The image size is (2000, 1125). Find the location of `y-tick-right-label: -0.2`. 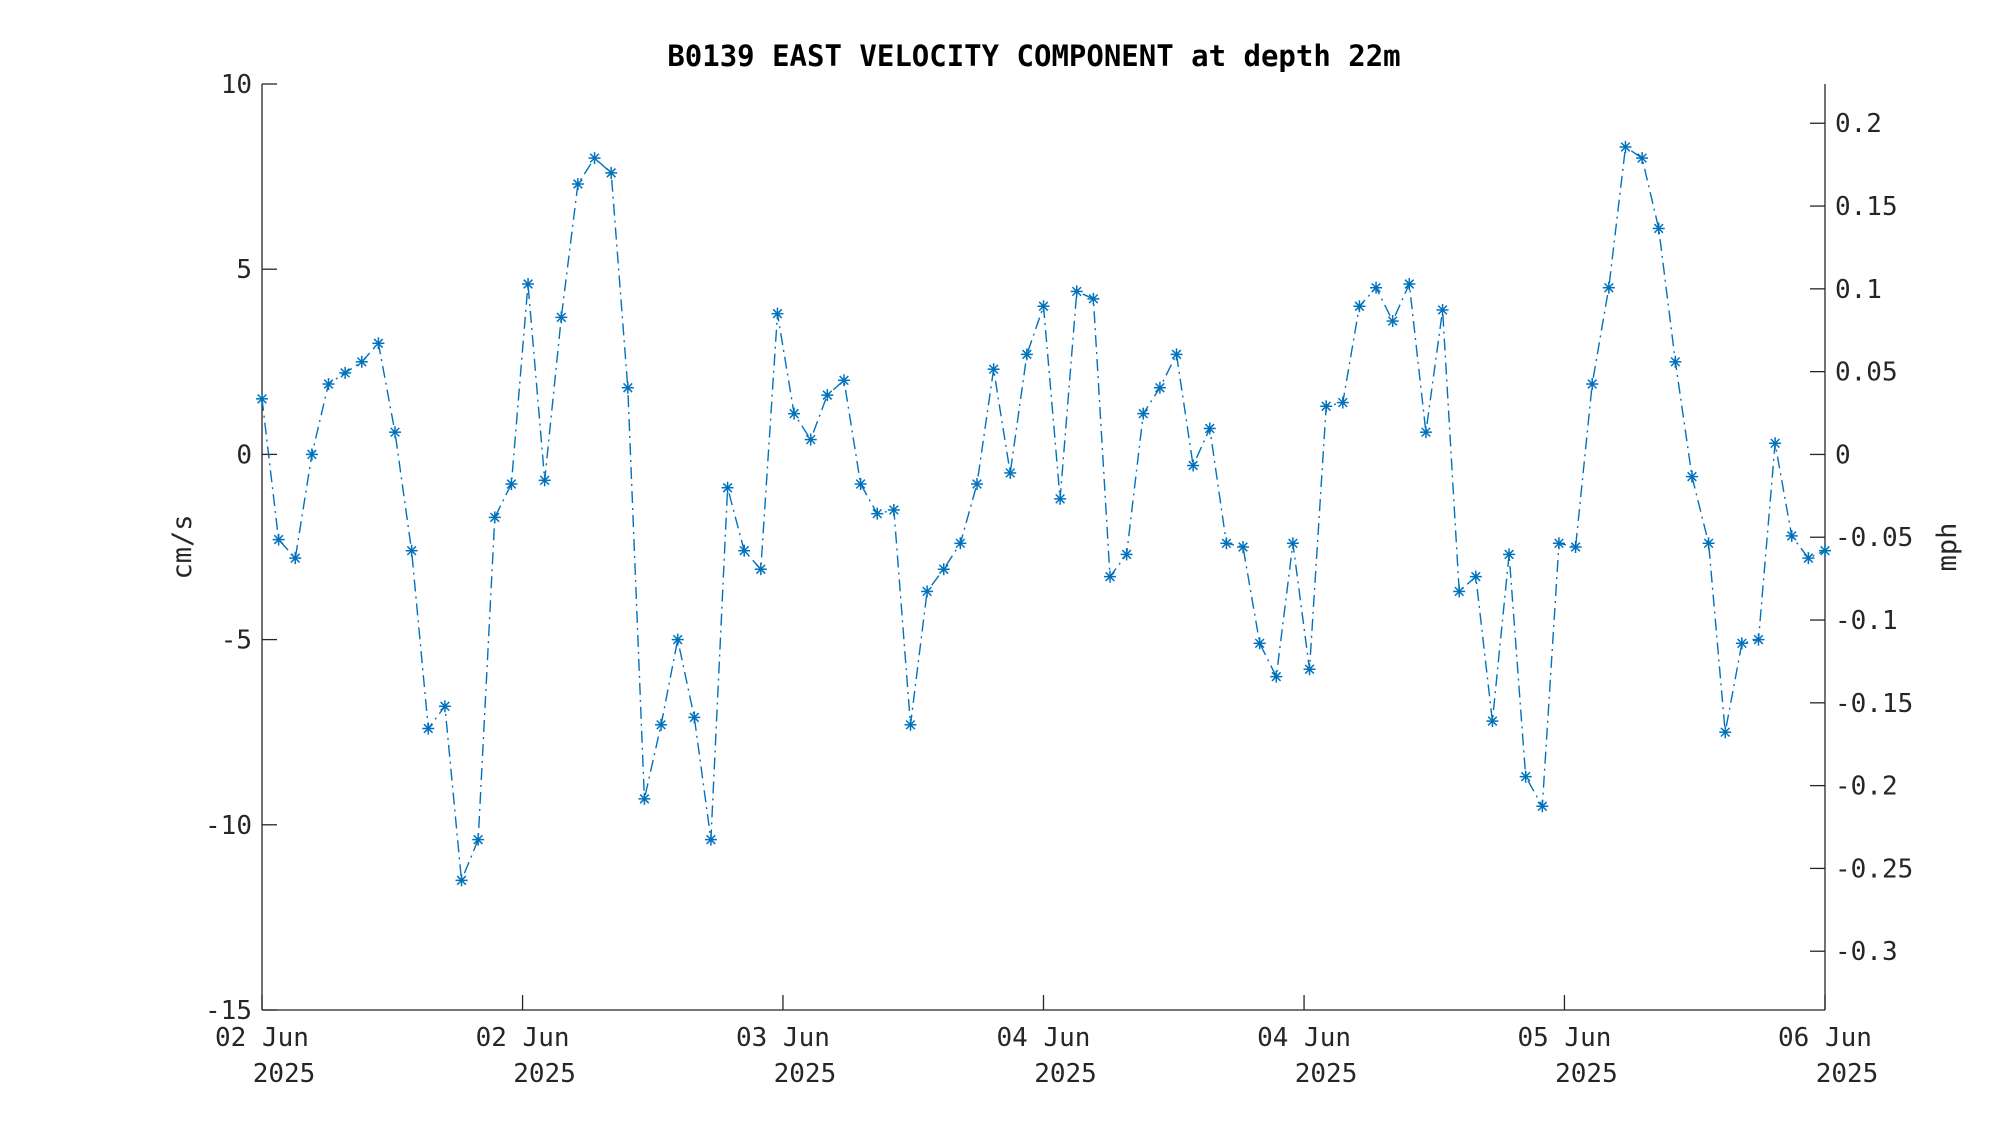

y-tick-right-label: -0.2 is located at coordinates (1866, 787).